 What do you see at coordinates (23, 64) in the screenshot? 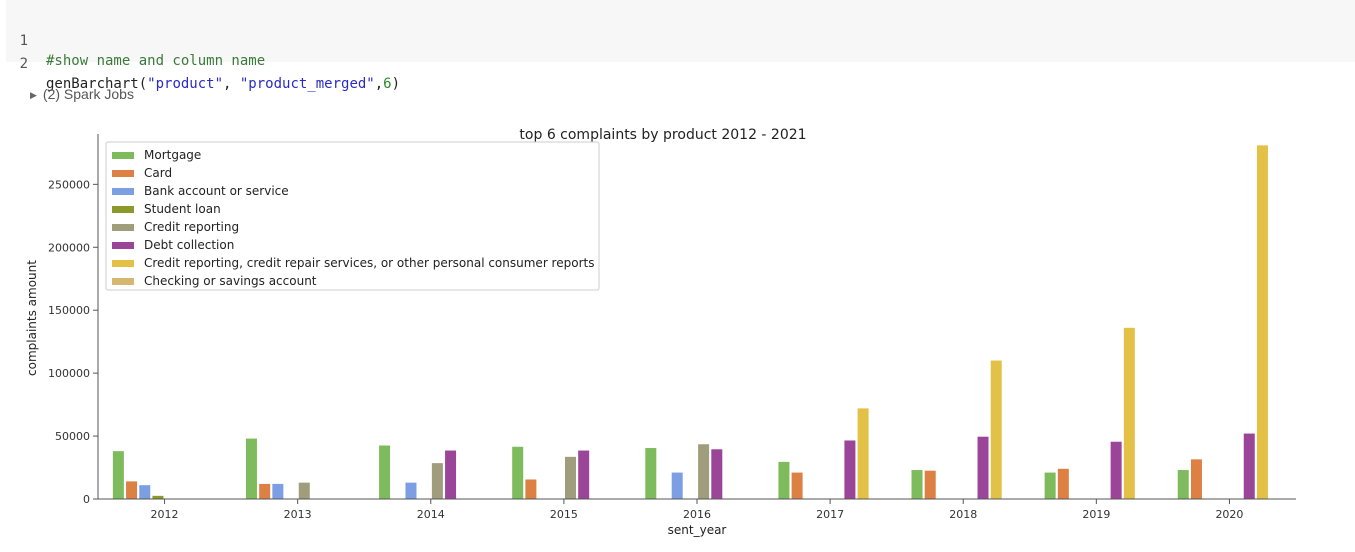
I see `line-number: 2` at bounding box center [23, 64].